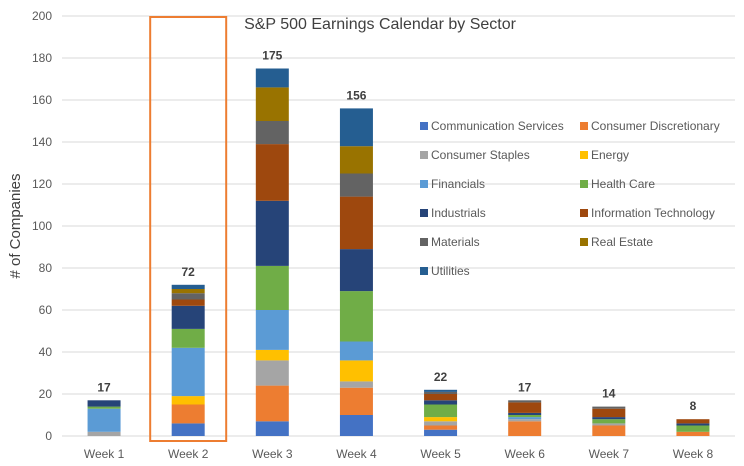 Image resolution: width=744 pixels, height=466 pixels. I want to click on x-tick-label: Week 8, so click(693, 454).